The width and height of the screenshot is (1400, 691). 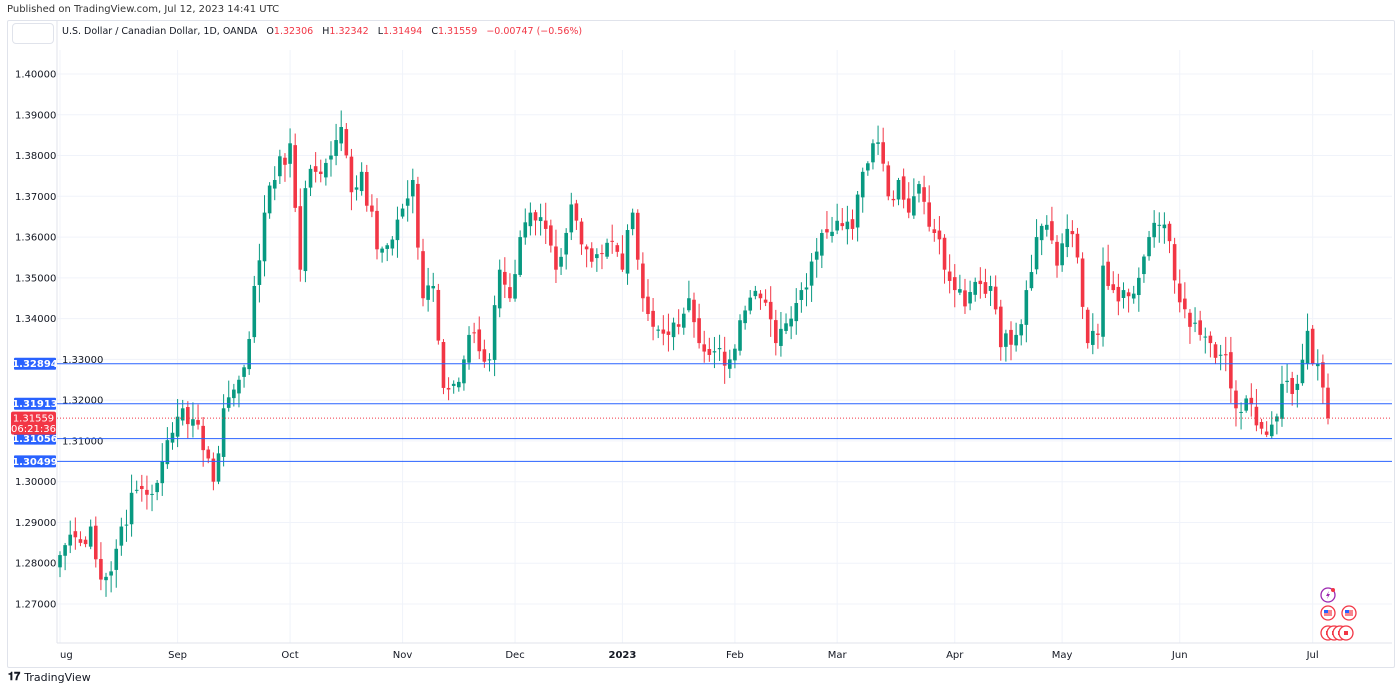 What do you see at coordinates (349, 31) in the screenshot?
I see `high-value: 1.32342` at bounding box center [349, 31].